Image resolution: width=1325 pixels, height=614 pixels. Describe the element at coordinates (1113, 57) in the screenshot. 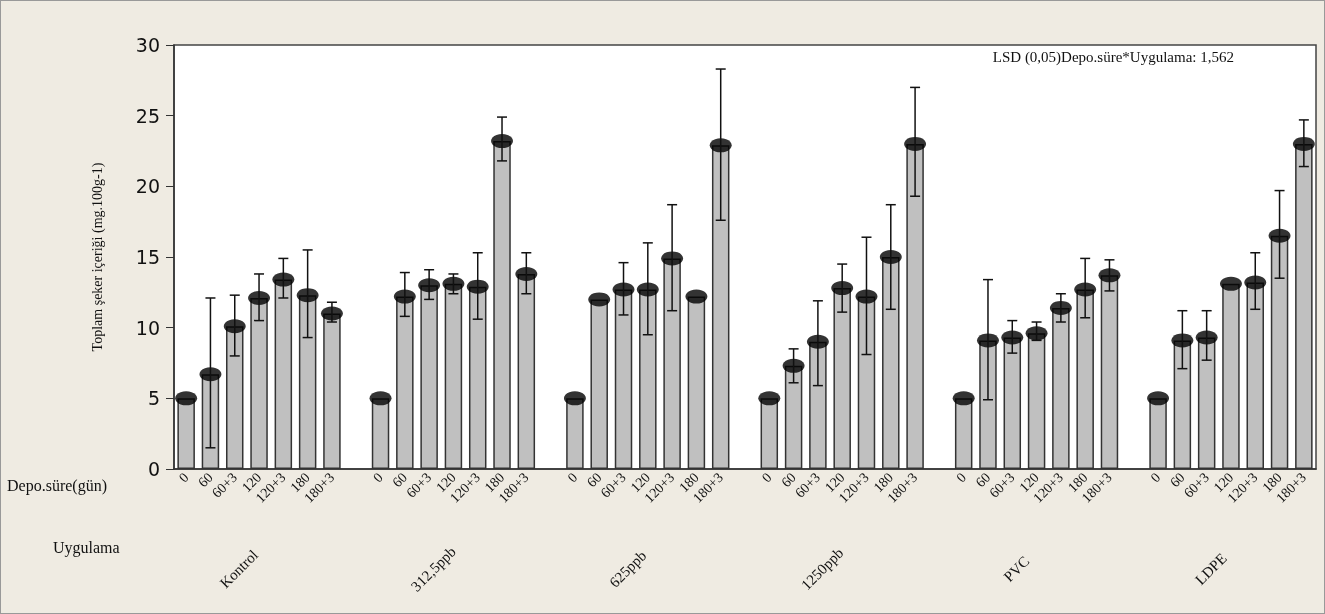

I see `annotation: LSD (0,05)Depo.süre*Uygulama: 1,562` at that location.